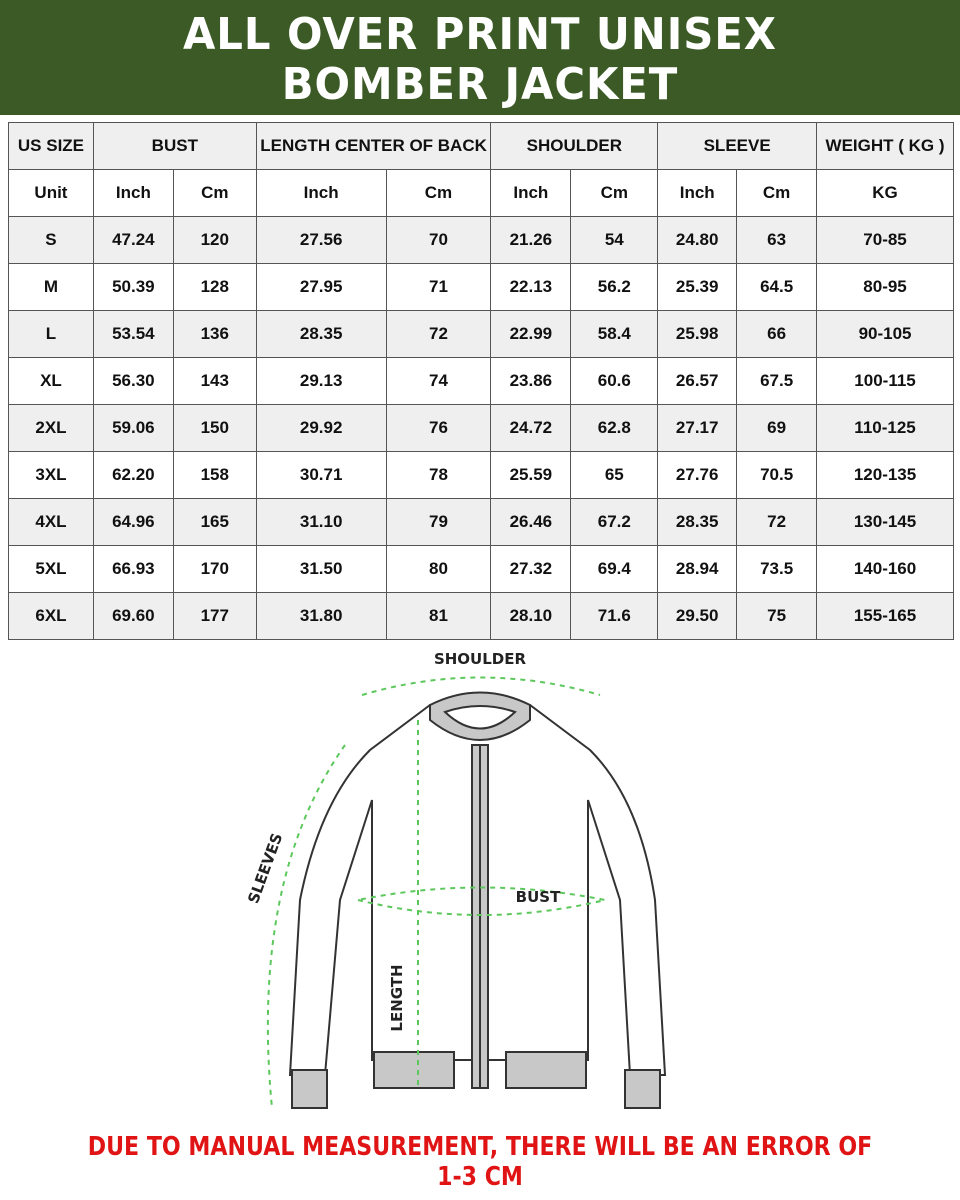 This screenshot has width=960, height=1200. What do you see at coordinates (214, 616) in the screenshot?
I see `value-cell: 177` at bounding box center [214, 616].